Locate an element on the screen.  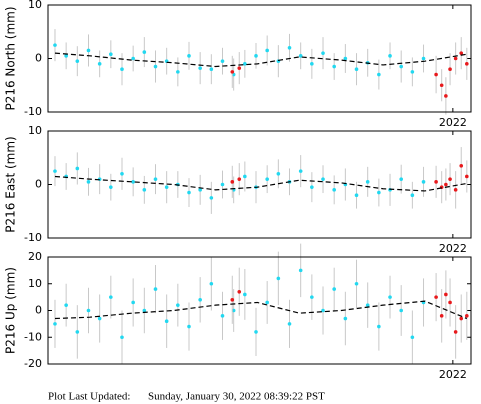
footer-label: Plot Last Updated: is located at coordinates (89, 397).